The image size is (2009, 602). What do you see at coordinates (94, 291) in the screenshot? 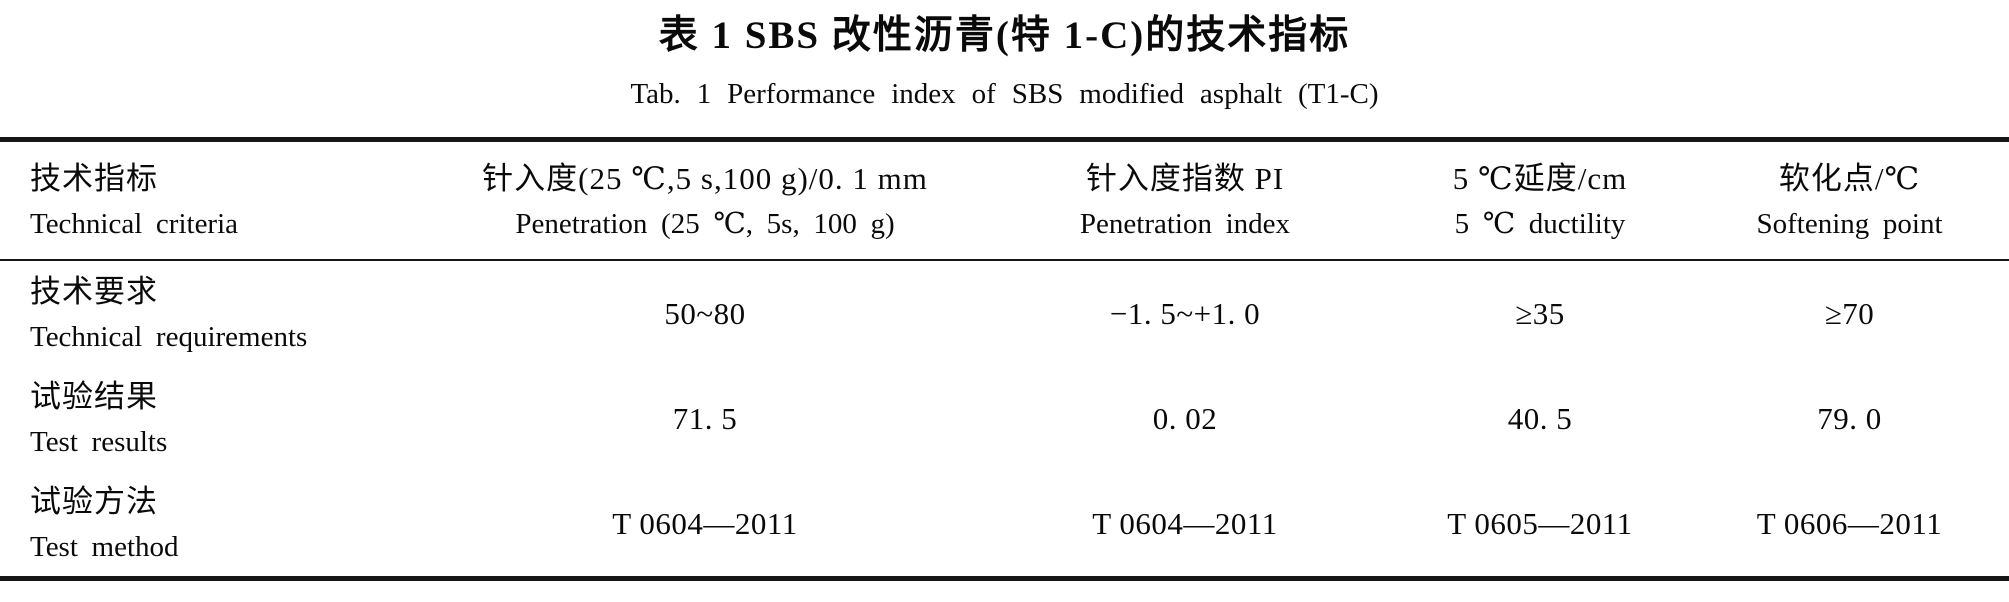
I see `row-label-zh: 技术要求` at bounding box center [94, 291].